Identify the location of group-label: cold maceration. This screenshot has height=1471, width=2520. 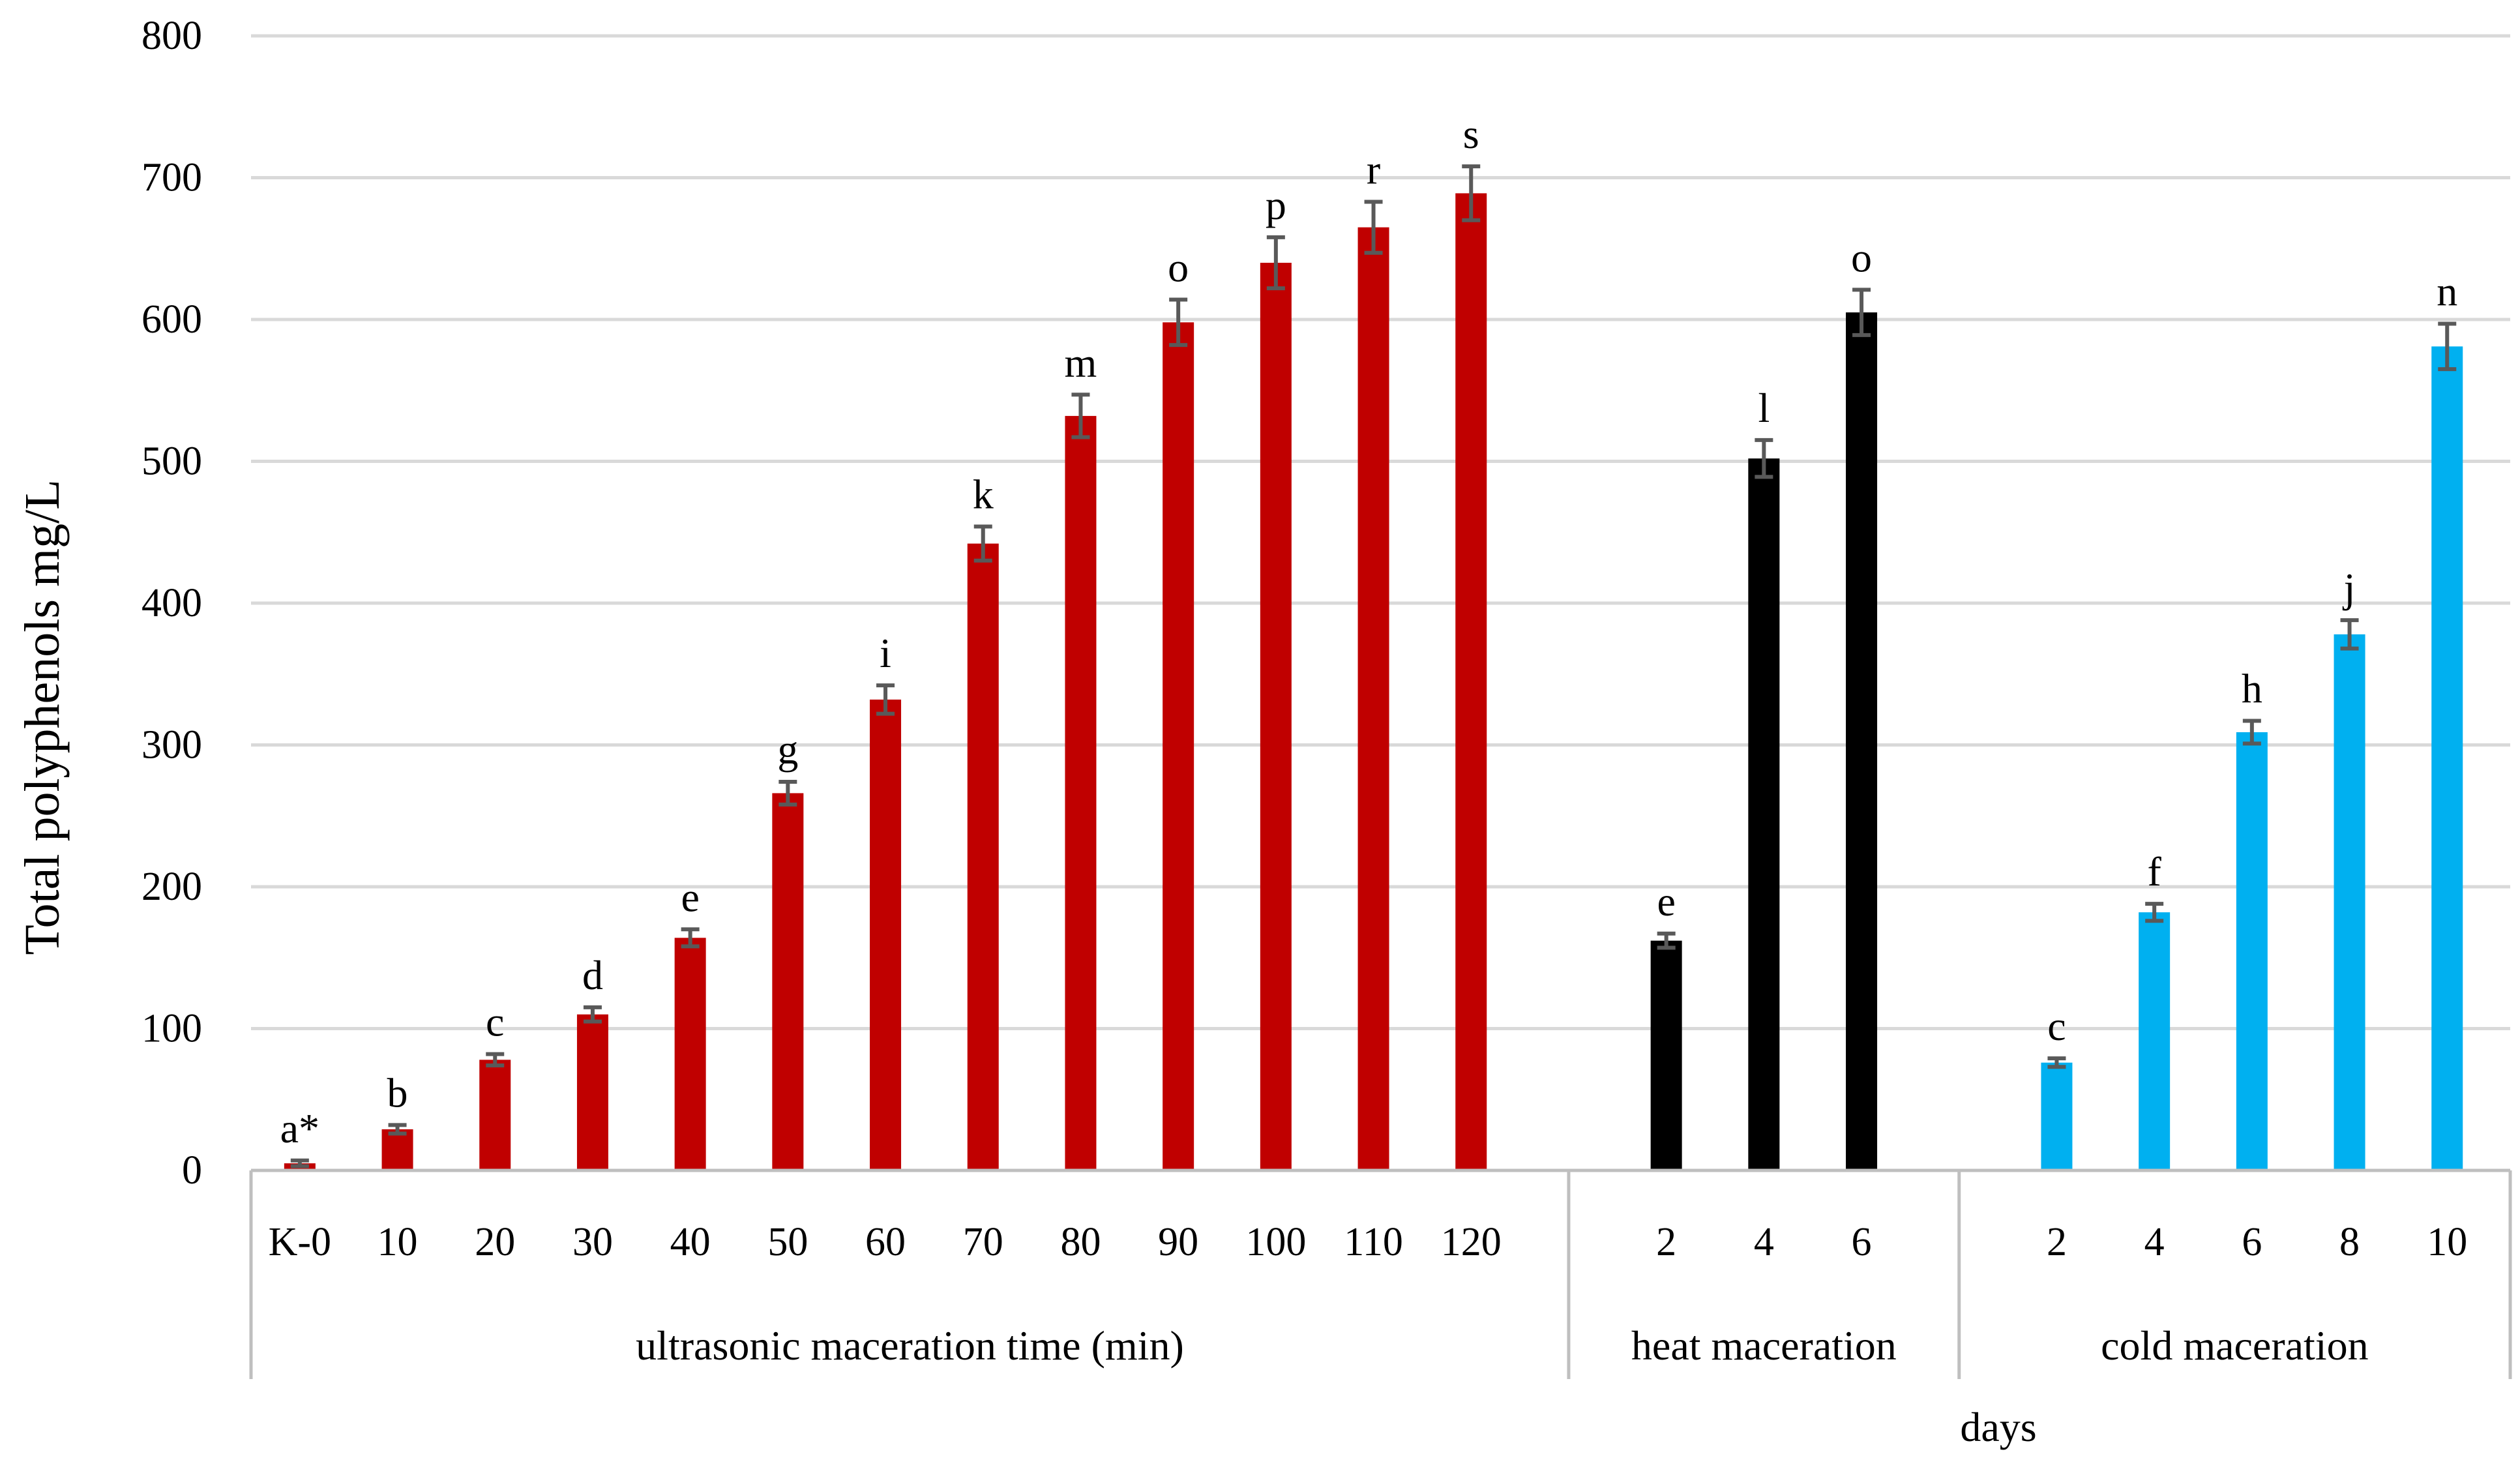
(2234, 1345).